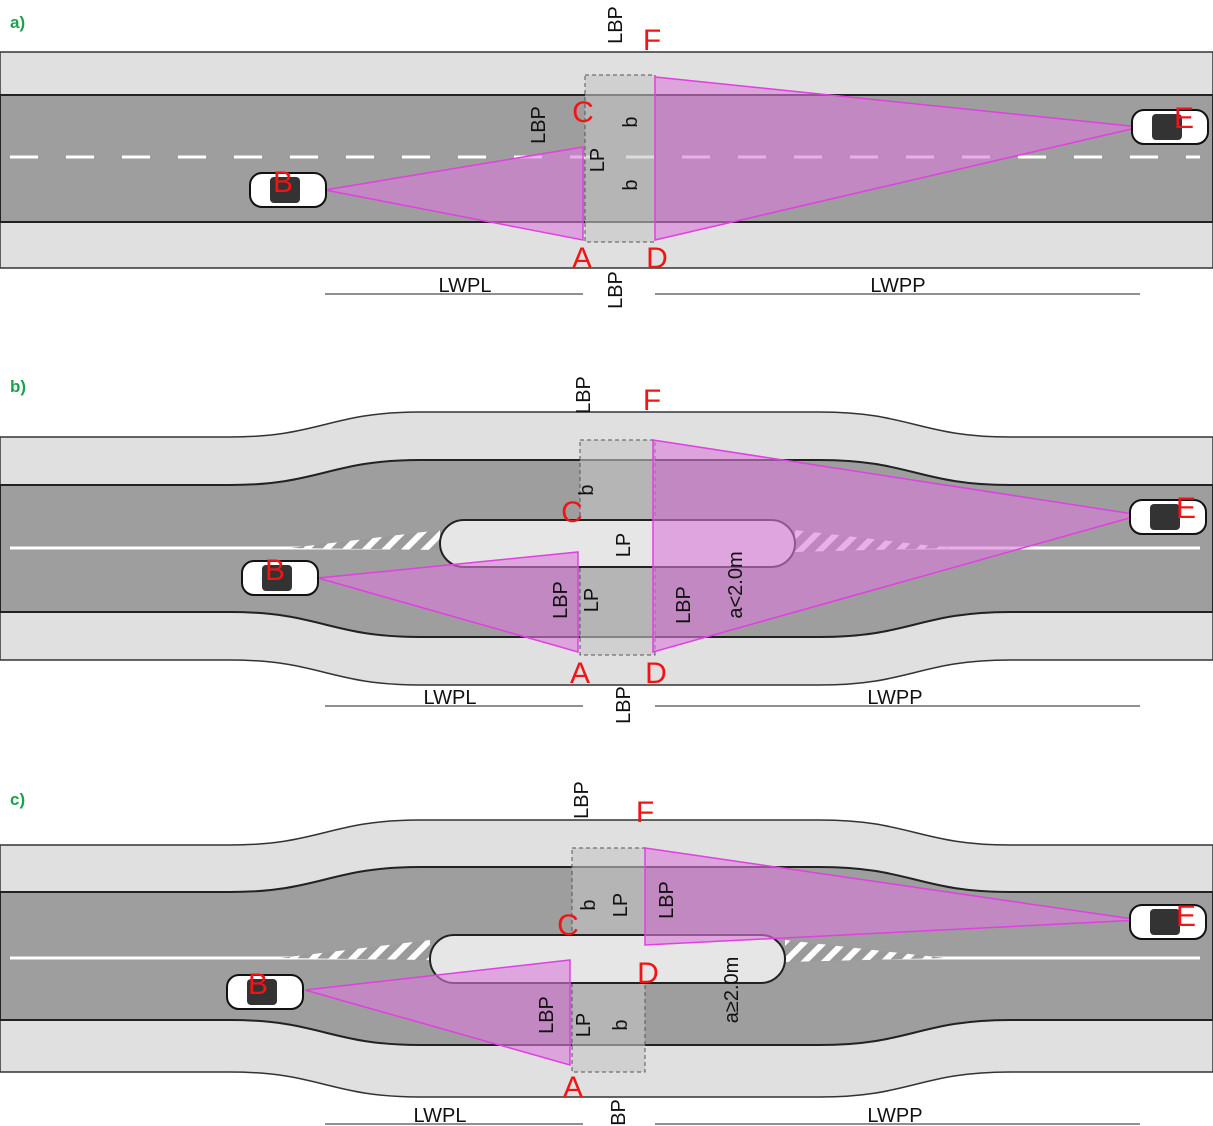 Image resolution: width=1213 pixels, height=1126 pixels. What do you see at coordinates (18, 386) in the screenshot?
I see `panel-label: b)` at bounding box center [18, 386].